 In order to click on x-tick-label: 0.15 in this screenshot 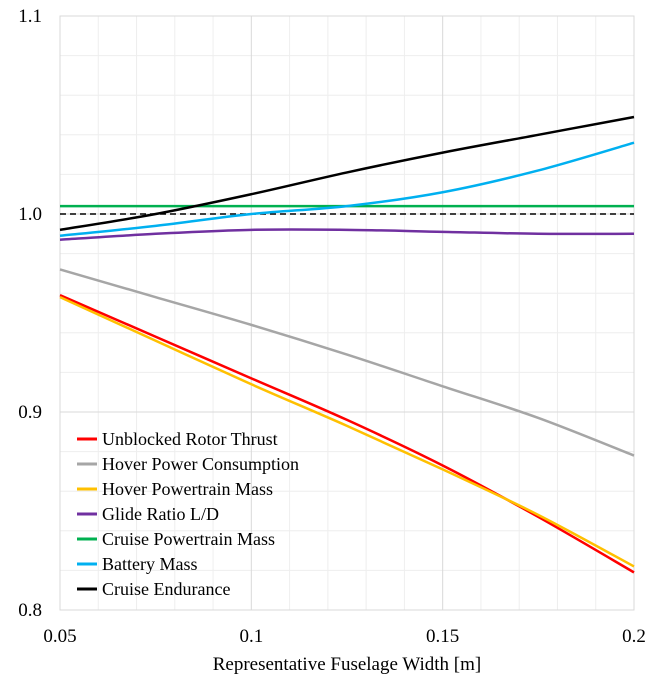, I will do `click(442, 636)`.